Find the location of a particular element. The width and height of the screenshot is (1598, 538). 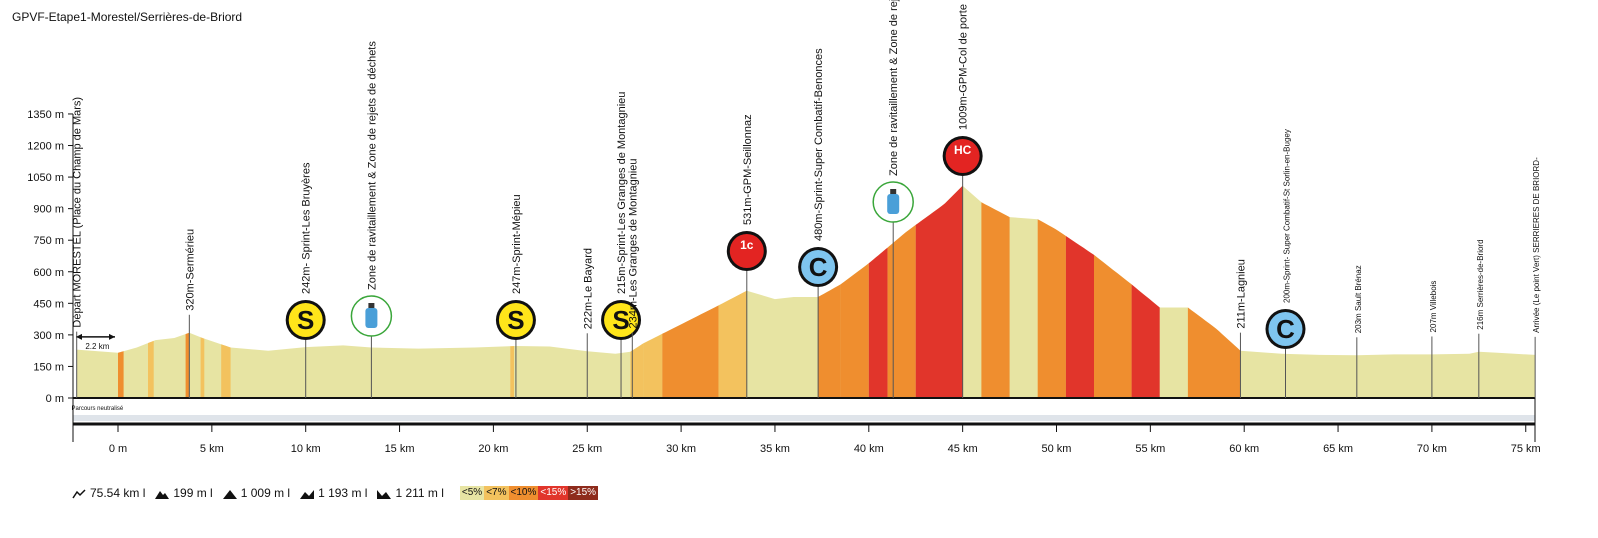

gradient-swatch: <7% is located at coordinates (496, 493).